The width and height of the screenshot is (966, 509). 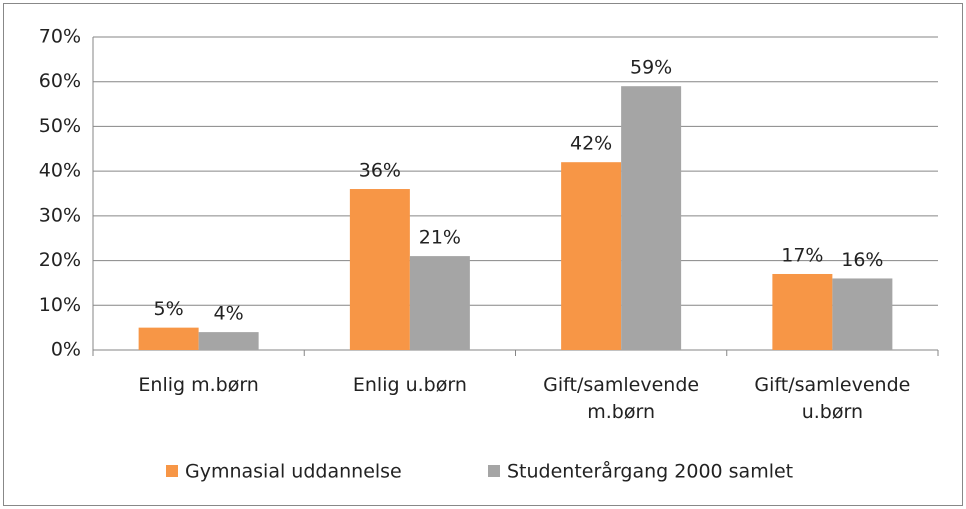 I want to click on data-label: 21%, so click(x=440, y=238).